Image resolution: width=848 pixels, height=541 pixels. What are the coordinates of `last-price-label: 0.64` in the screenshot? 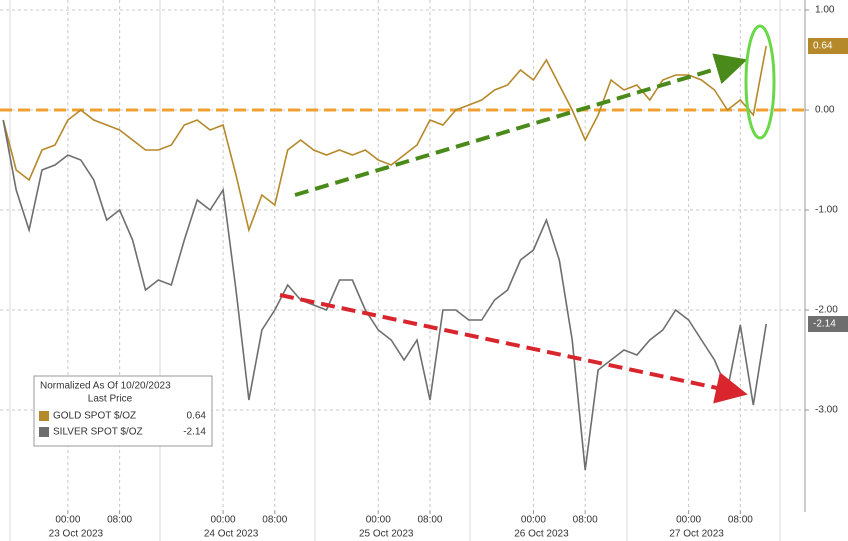 It's located at (823, 46).